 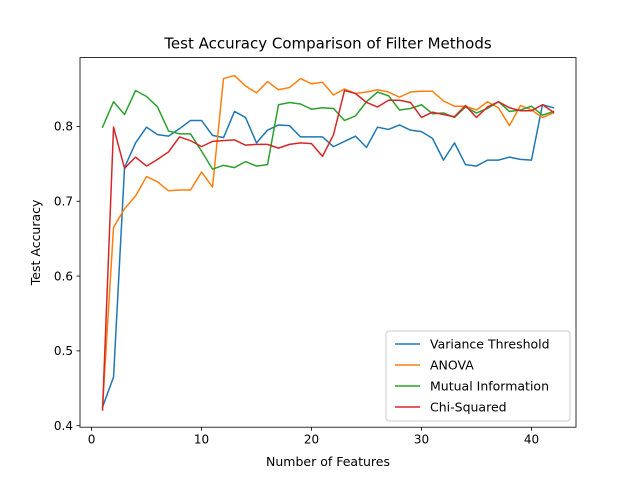 What do you see at coordinates (63, 276) in the screenshot?
I see `y-tick-label: 0.6` at bounding box center [63, 276].